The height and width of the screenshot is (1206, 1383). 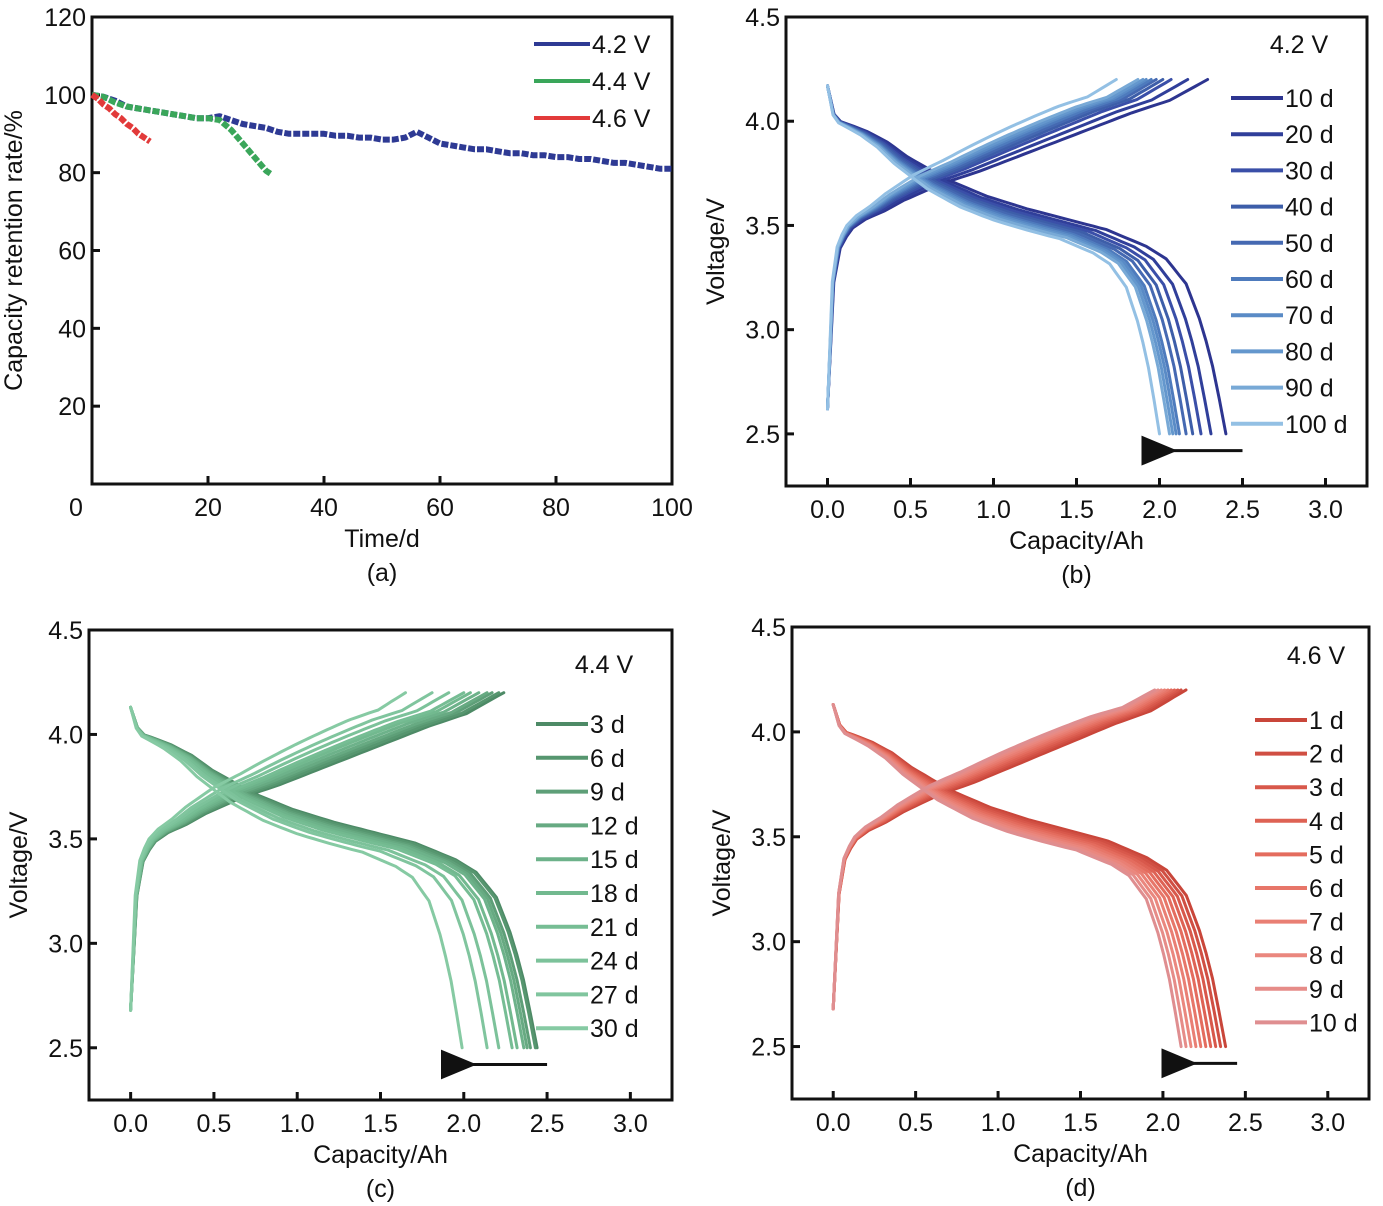 I want to click on panel-b-x-tick-label: 2.0, so click(x=1159, y=510).